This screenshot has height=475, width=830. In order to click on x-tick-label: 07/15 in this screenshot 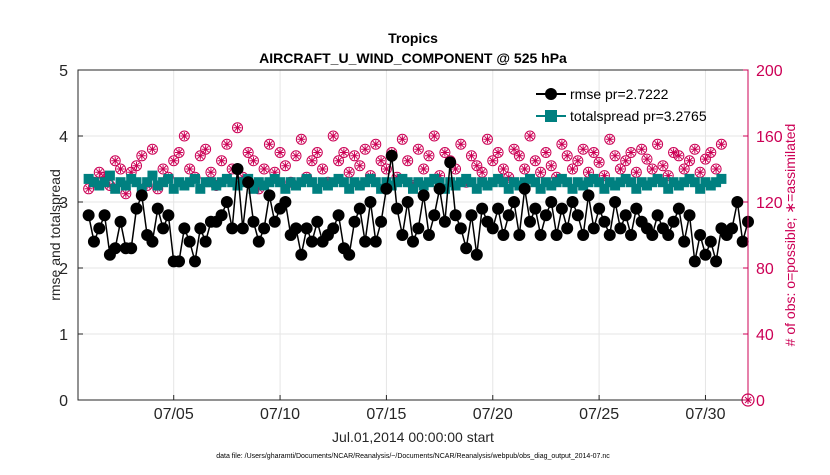, I will do `click(386, 414)`.